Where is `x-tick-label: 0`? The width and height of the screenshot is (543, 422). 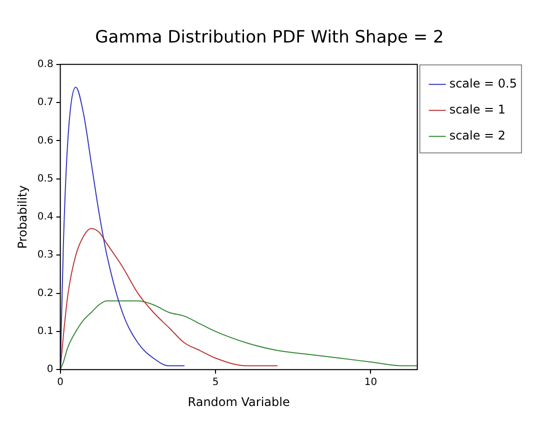
x-tick-label: 0 is located at coordinates (60, 382).